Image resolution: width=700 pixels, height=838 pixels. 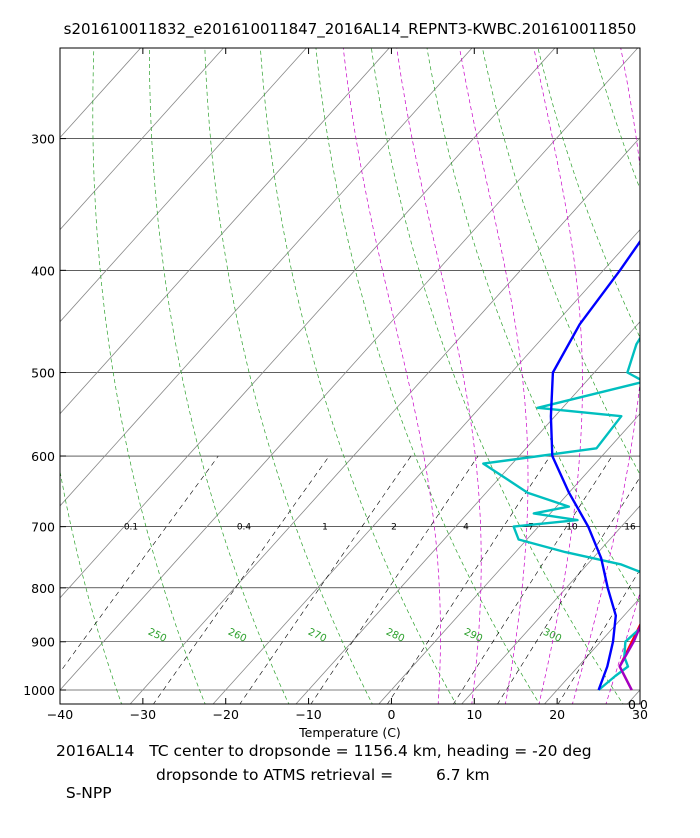 I want to click on x-tick-label: 0, so click(x=391, y=714).